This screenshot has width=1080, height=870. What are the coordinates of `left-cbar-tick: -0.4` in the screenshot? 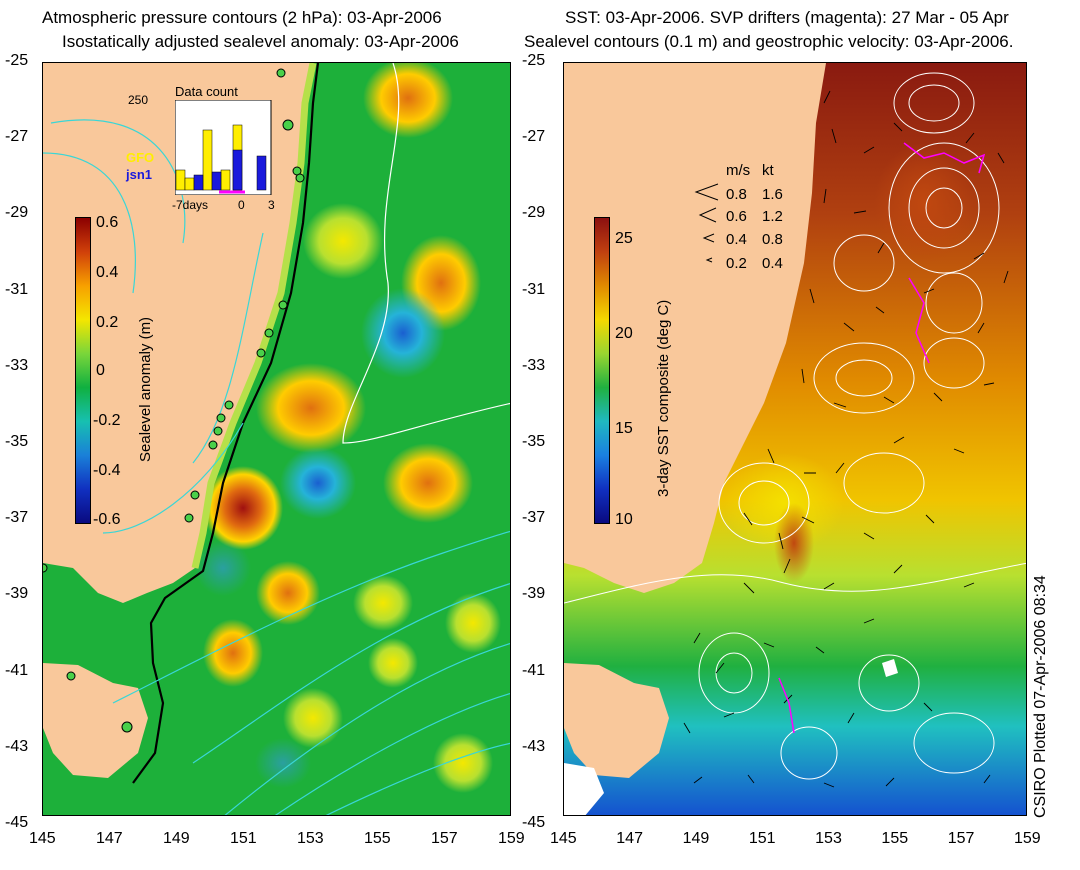 It's located at (107, 470).